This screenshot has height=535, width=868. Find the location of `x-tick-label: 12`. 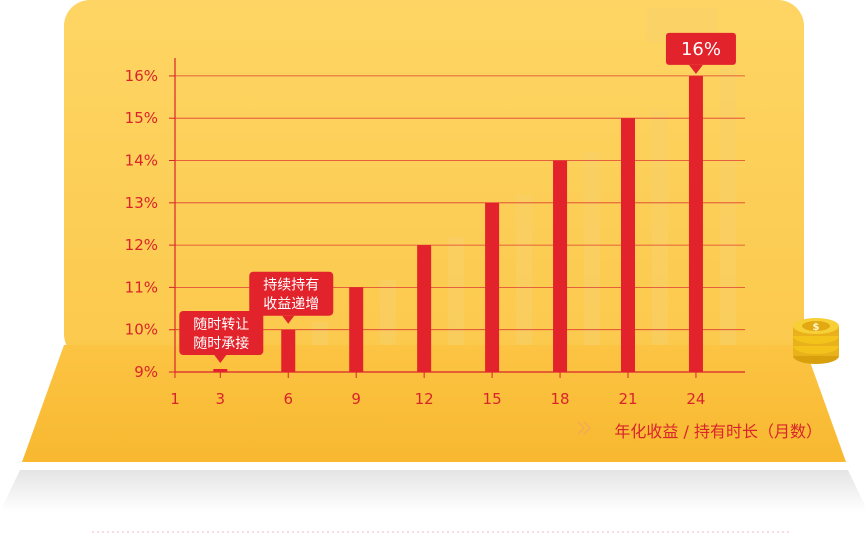

x-tick-label: 12 is located at coordinates (424, 399).